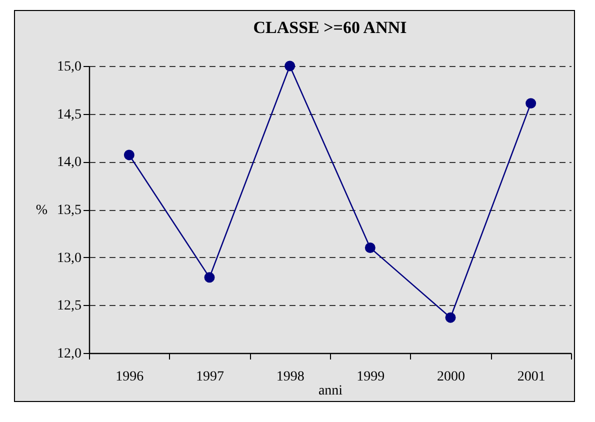  Describe the element at coordinates (42, 210) in the screenshot. I see `y-axis-title: %` at that location.